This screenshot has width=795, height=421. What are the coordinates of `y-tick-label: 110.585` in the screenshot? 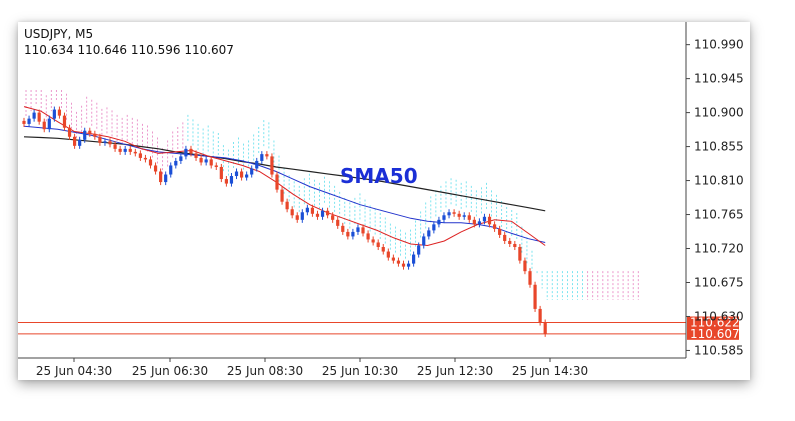 It's located at (719, 350).